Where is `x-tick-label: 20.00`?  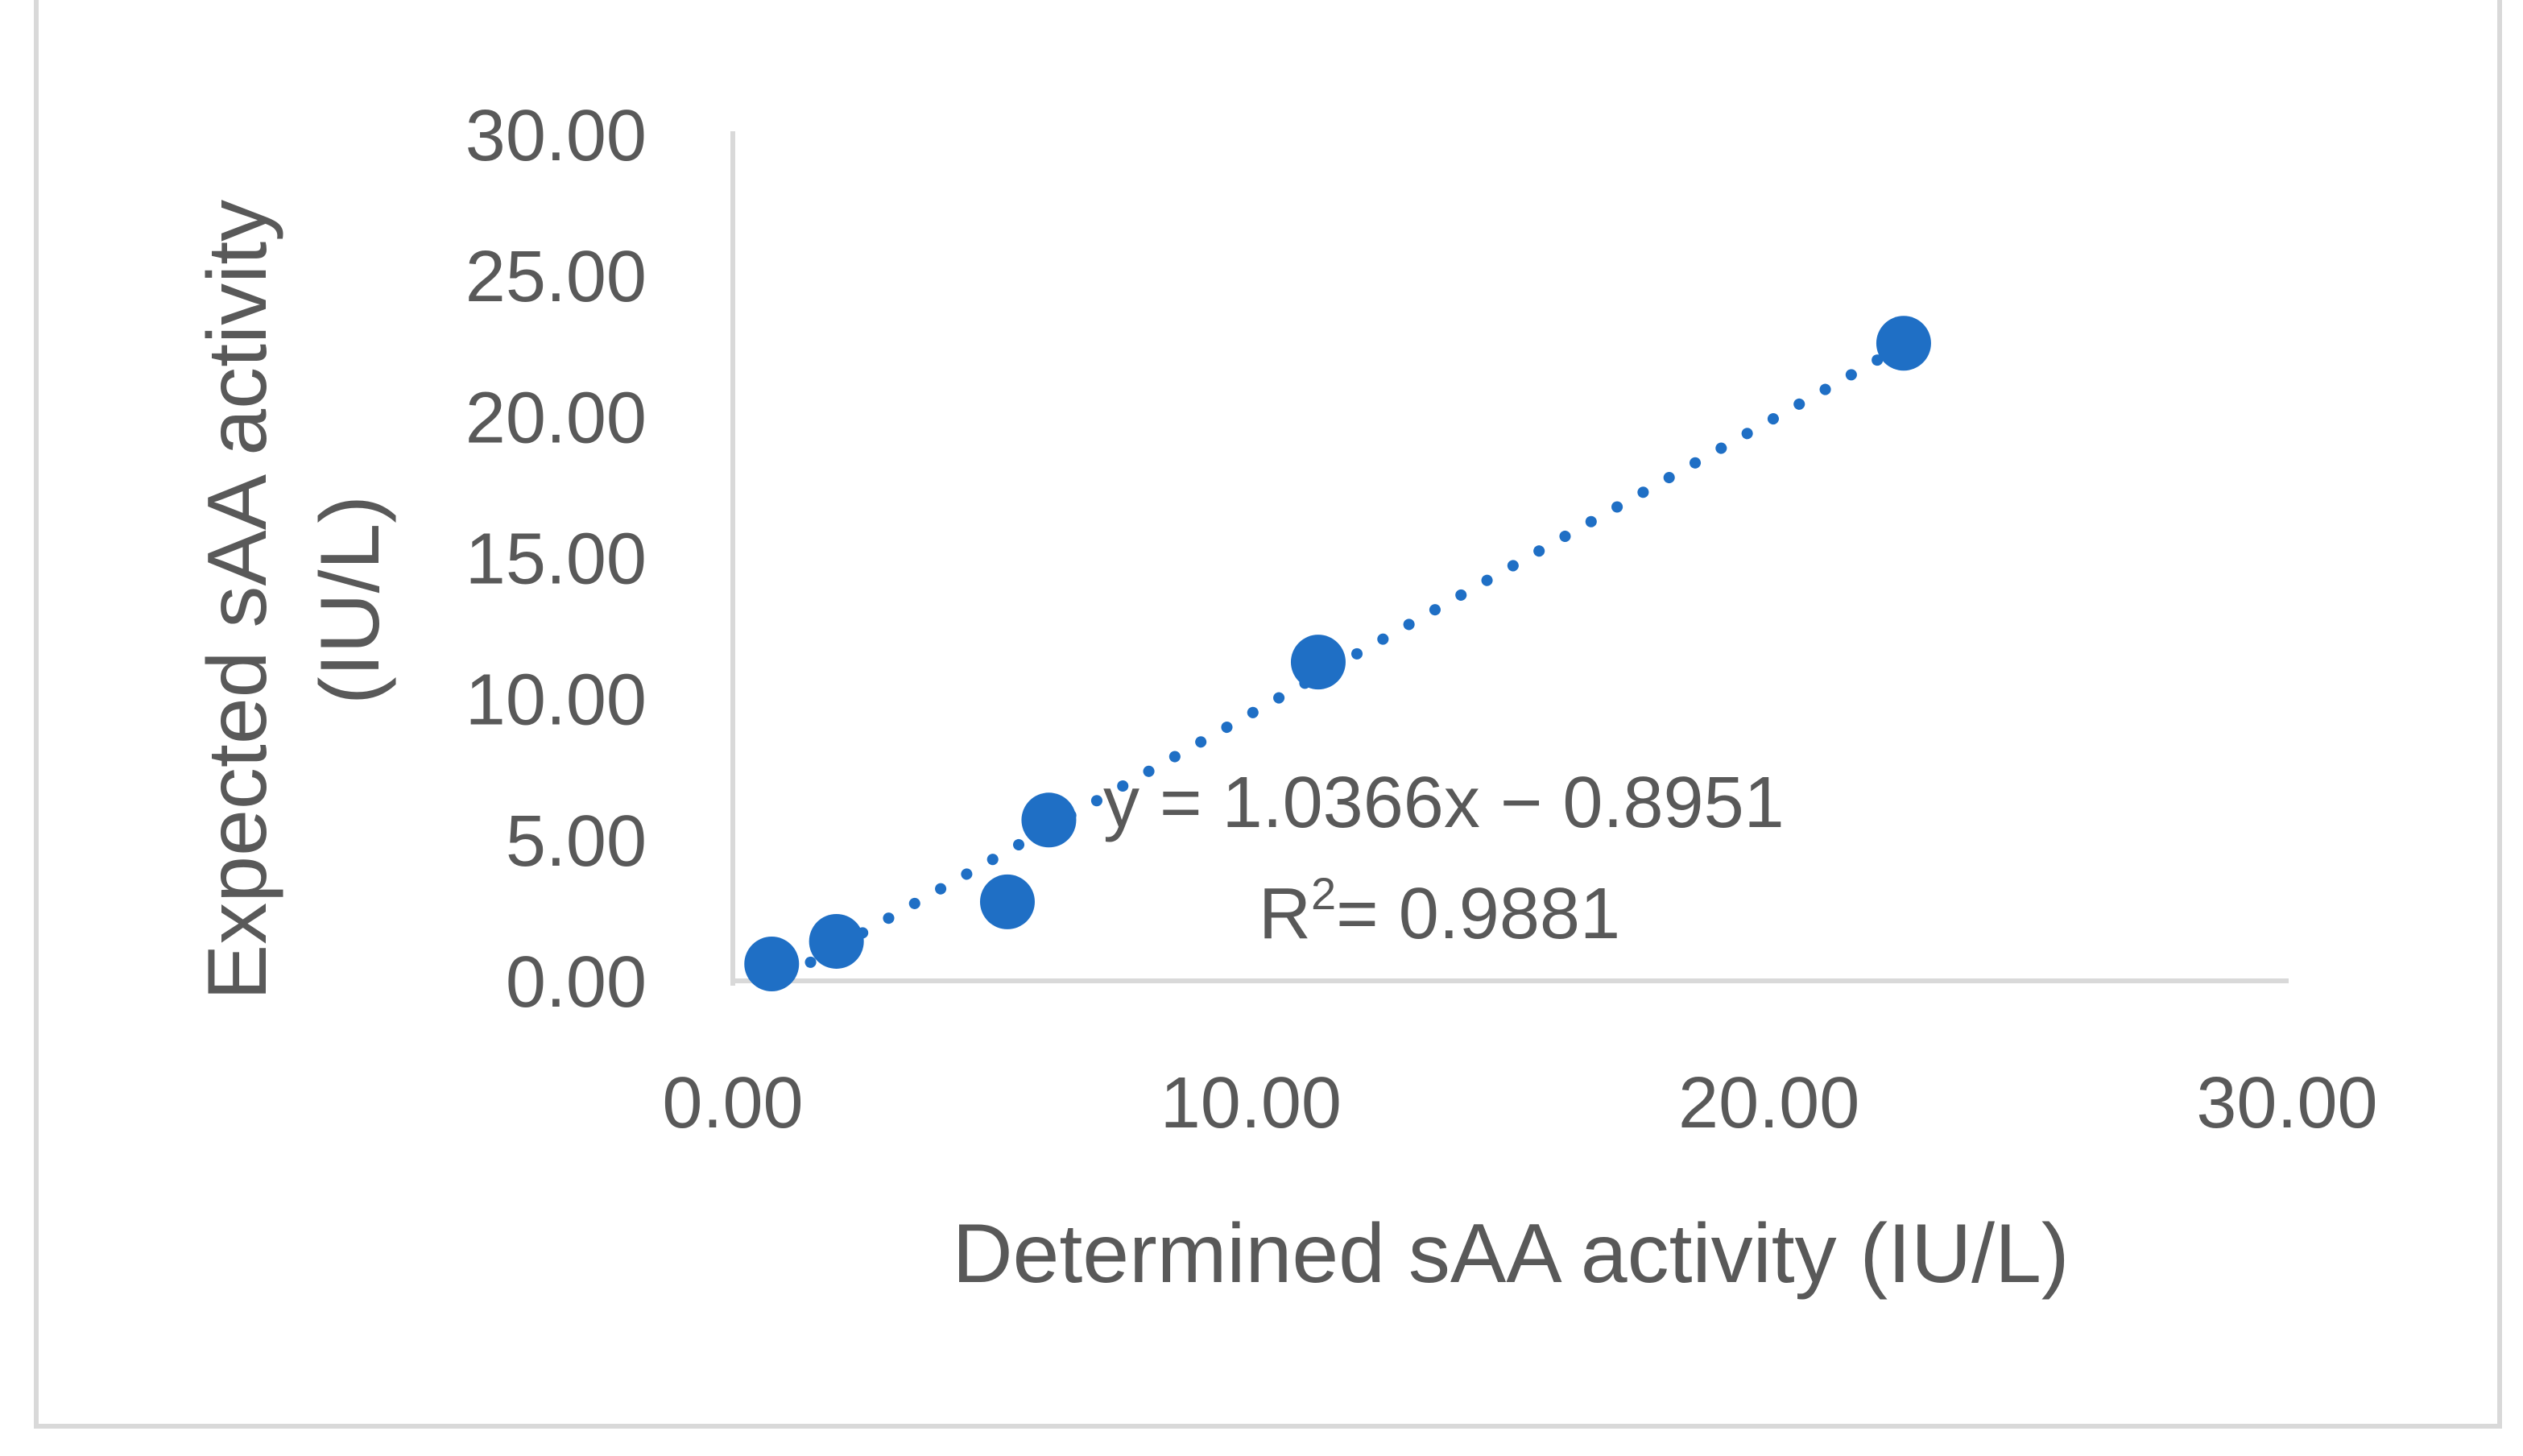 x-tick-label: 20.00 is located at coordinates (1768, 1103).